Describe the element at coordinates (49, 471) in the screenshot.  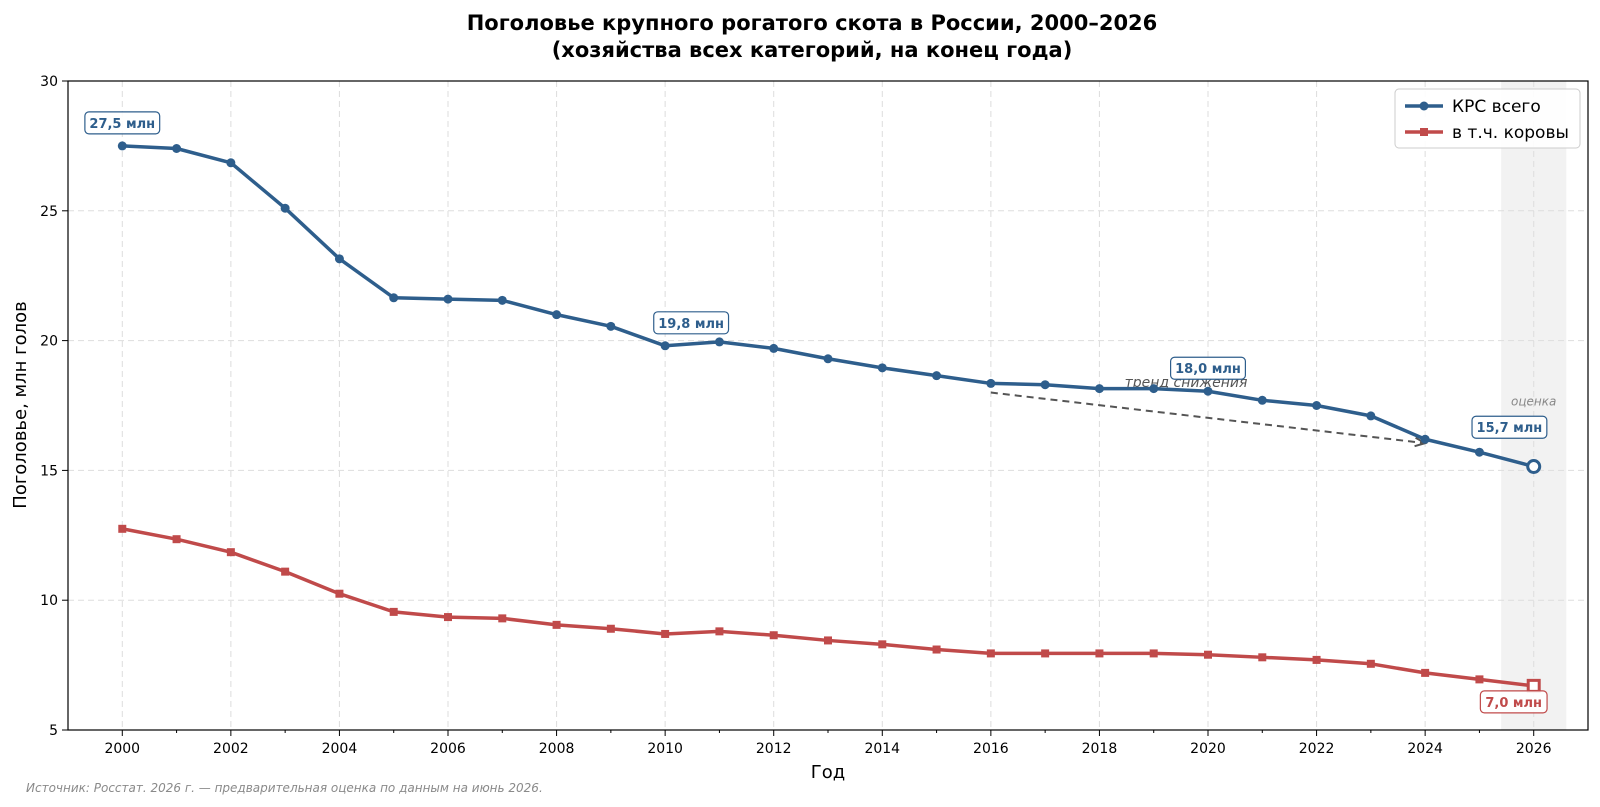
I see `y-tick-label: 15` at that location.